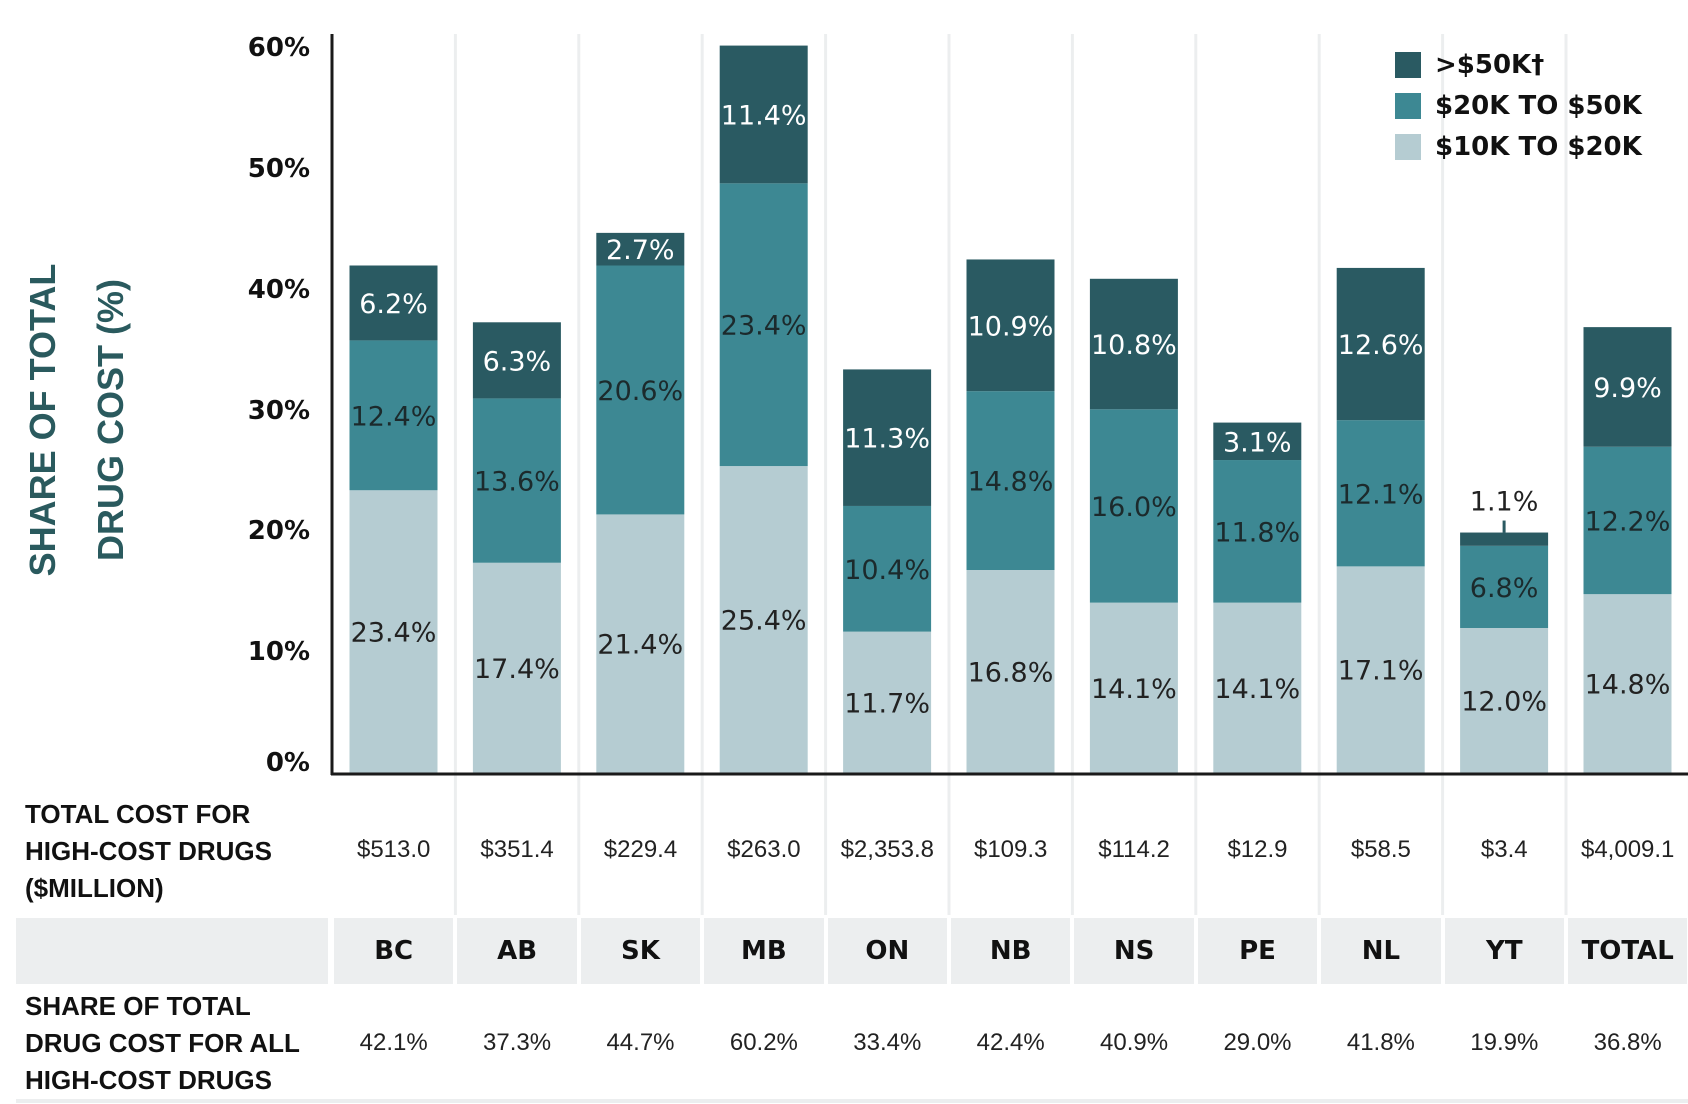 The height and width of the screenshot is (1104, 1688). What do you see at coordinates (1627, 849) in the screenshot?
I see `cost-cell: $4,009.1` at bounding box center [1627, 849].